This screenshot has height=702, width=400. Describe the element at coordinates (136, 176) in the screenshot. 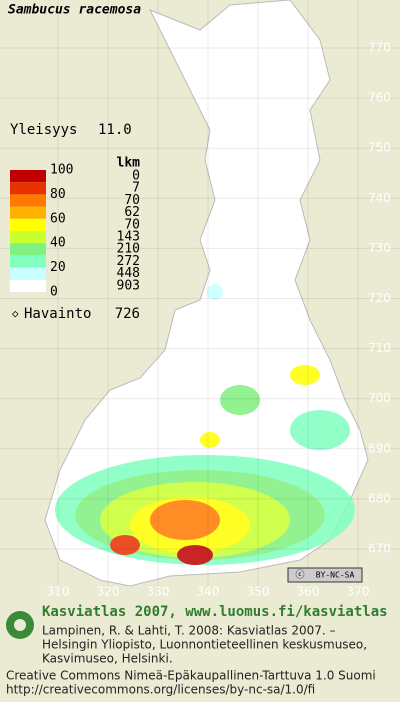

I see `legend-count: 0` at that location.